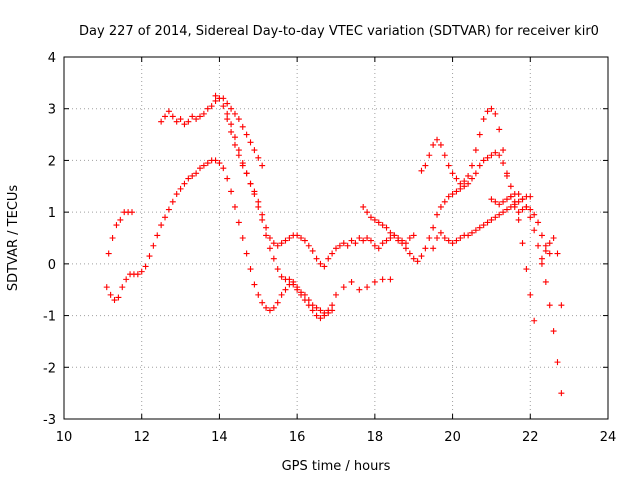  What do you see at coordinates (336, 466) in the screenshot?
I see `x-axis-label: GPS time / hours` at bounding box center [336, 466].